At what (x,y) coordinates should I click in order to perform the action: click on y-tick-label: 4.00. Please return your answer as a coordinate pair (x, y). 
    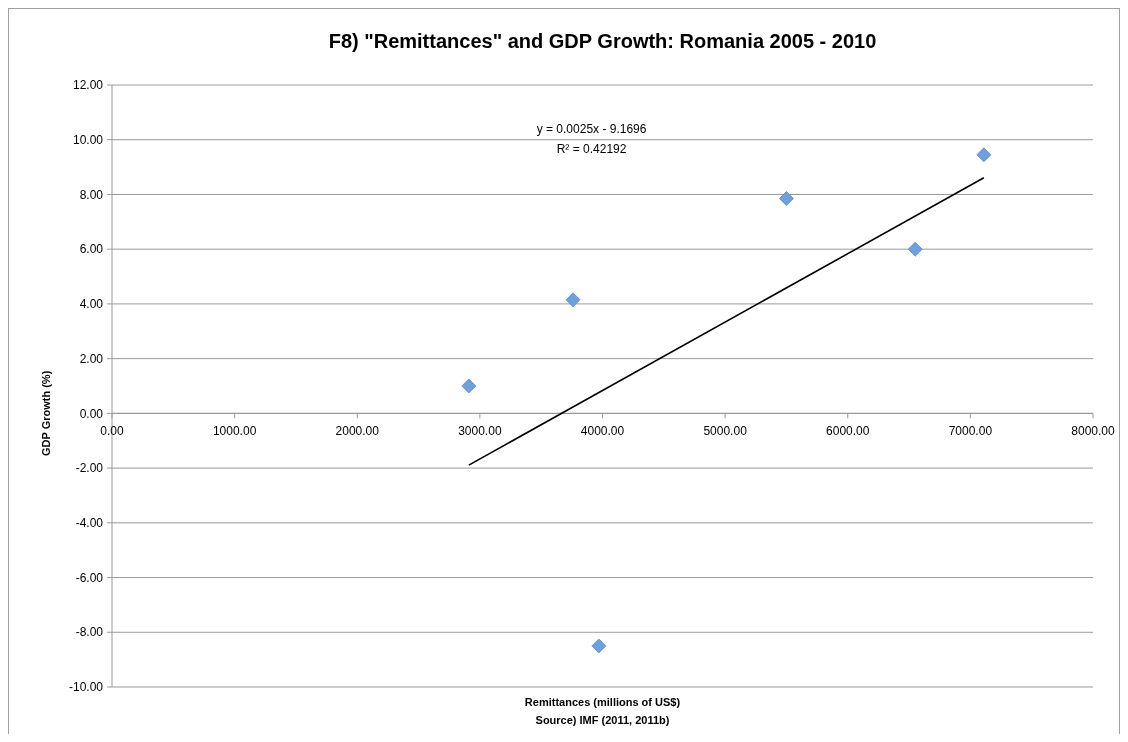
    Looking at the image, I should click on (91, 304).